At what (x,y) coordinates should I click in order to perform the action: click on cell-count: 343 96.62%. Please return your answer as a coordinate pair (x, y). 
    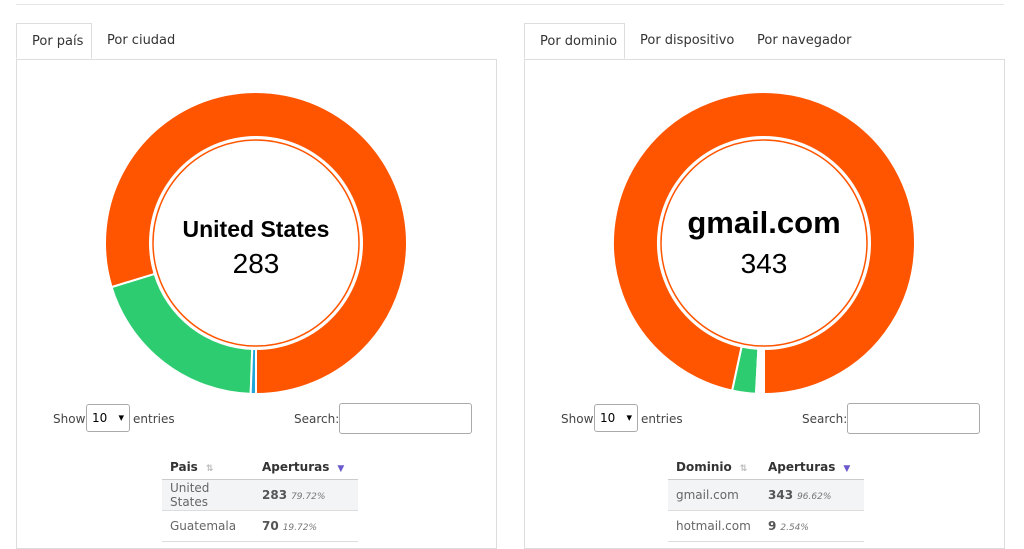
    Looking at the image, I should click on (812, 495).